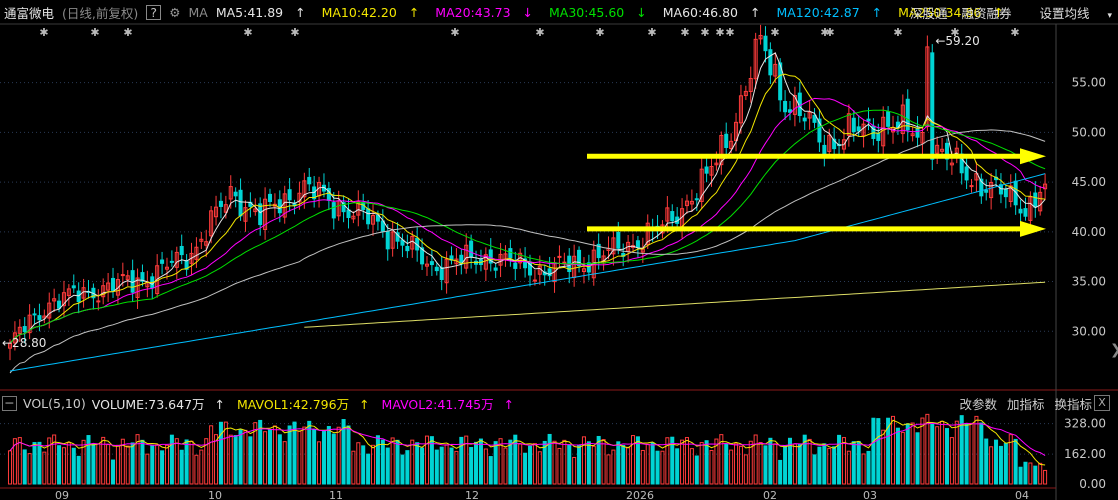  Describe the element at coordinates (54, 403) in the screenshot. I see `vol-label: VOL(5,10)` at that location.